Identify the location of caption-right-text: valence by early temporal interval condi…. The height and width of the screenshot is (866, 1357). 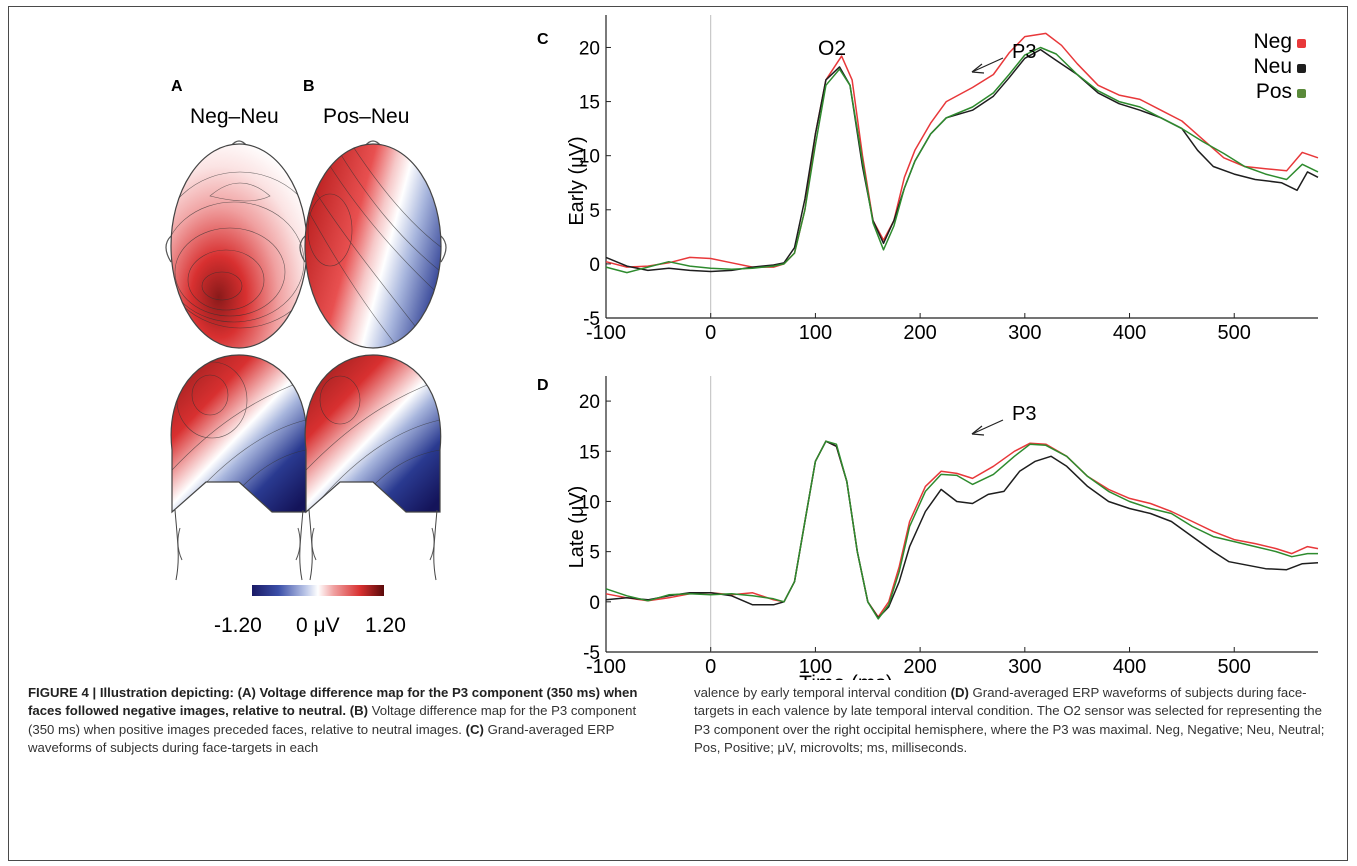
(822, 692).